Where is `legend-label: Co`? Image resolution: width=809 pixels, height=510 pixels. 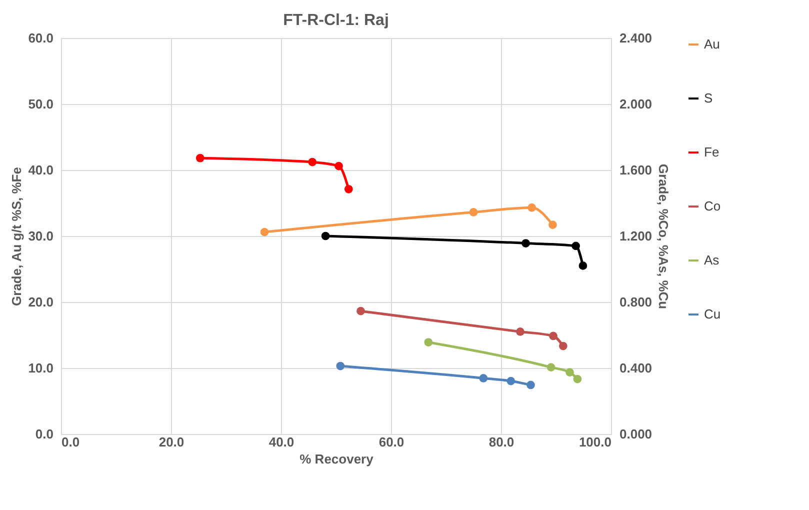
legend-label: Co is located at coordinates (712, 206).